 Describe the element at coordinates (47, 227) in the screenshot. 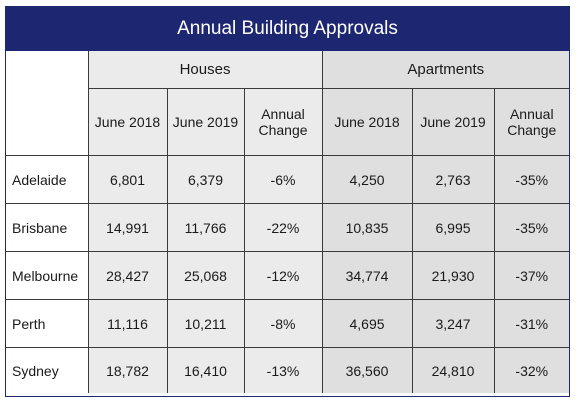

I see `row-label: Brisbane` at that location.